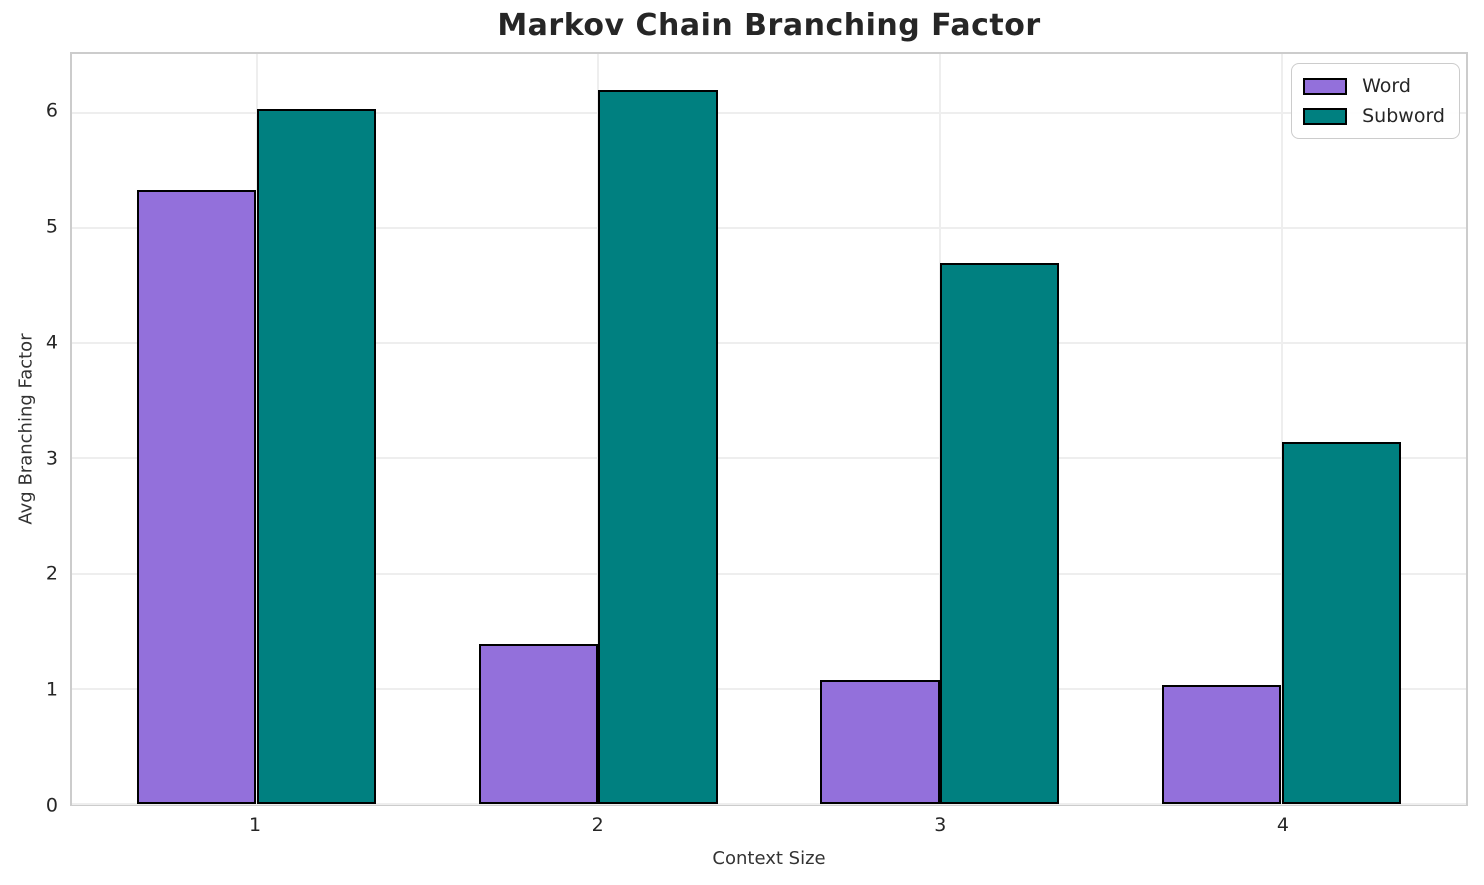 The image size is (1484, 885). Describe the element at coordinates (51, 110) in the screenshot. I see `y-tick-label: 6` at that location.